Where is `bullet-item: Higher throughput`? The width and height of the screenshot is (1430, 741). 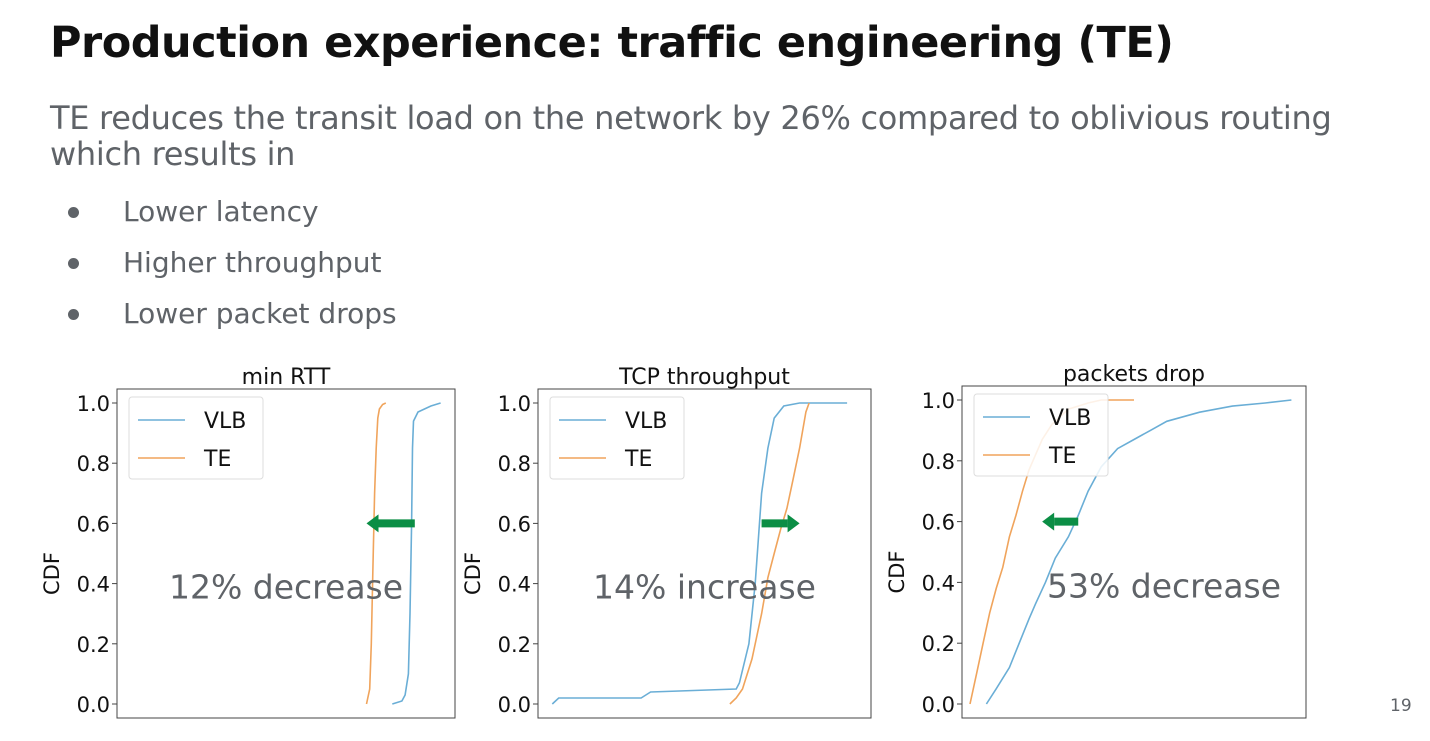
bullet-item: Higher throughput is located at coordinates (232, 268).